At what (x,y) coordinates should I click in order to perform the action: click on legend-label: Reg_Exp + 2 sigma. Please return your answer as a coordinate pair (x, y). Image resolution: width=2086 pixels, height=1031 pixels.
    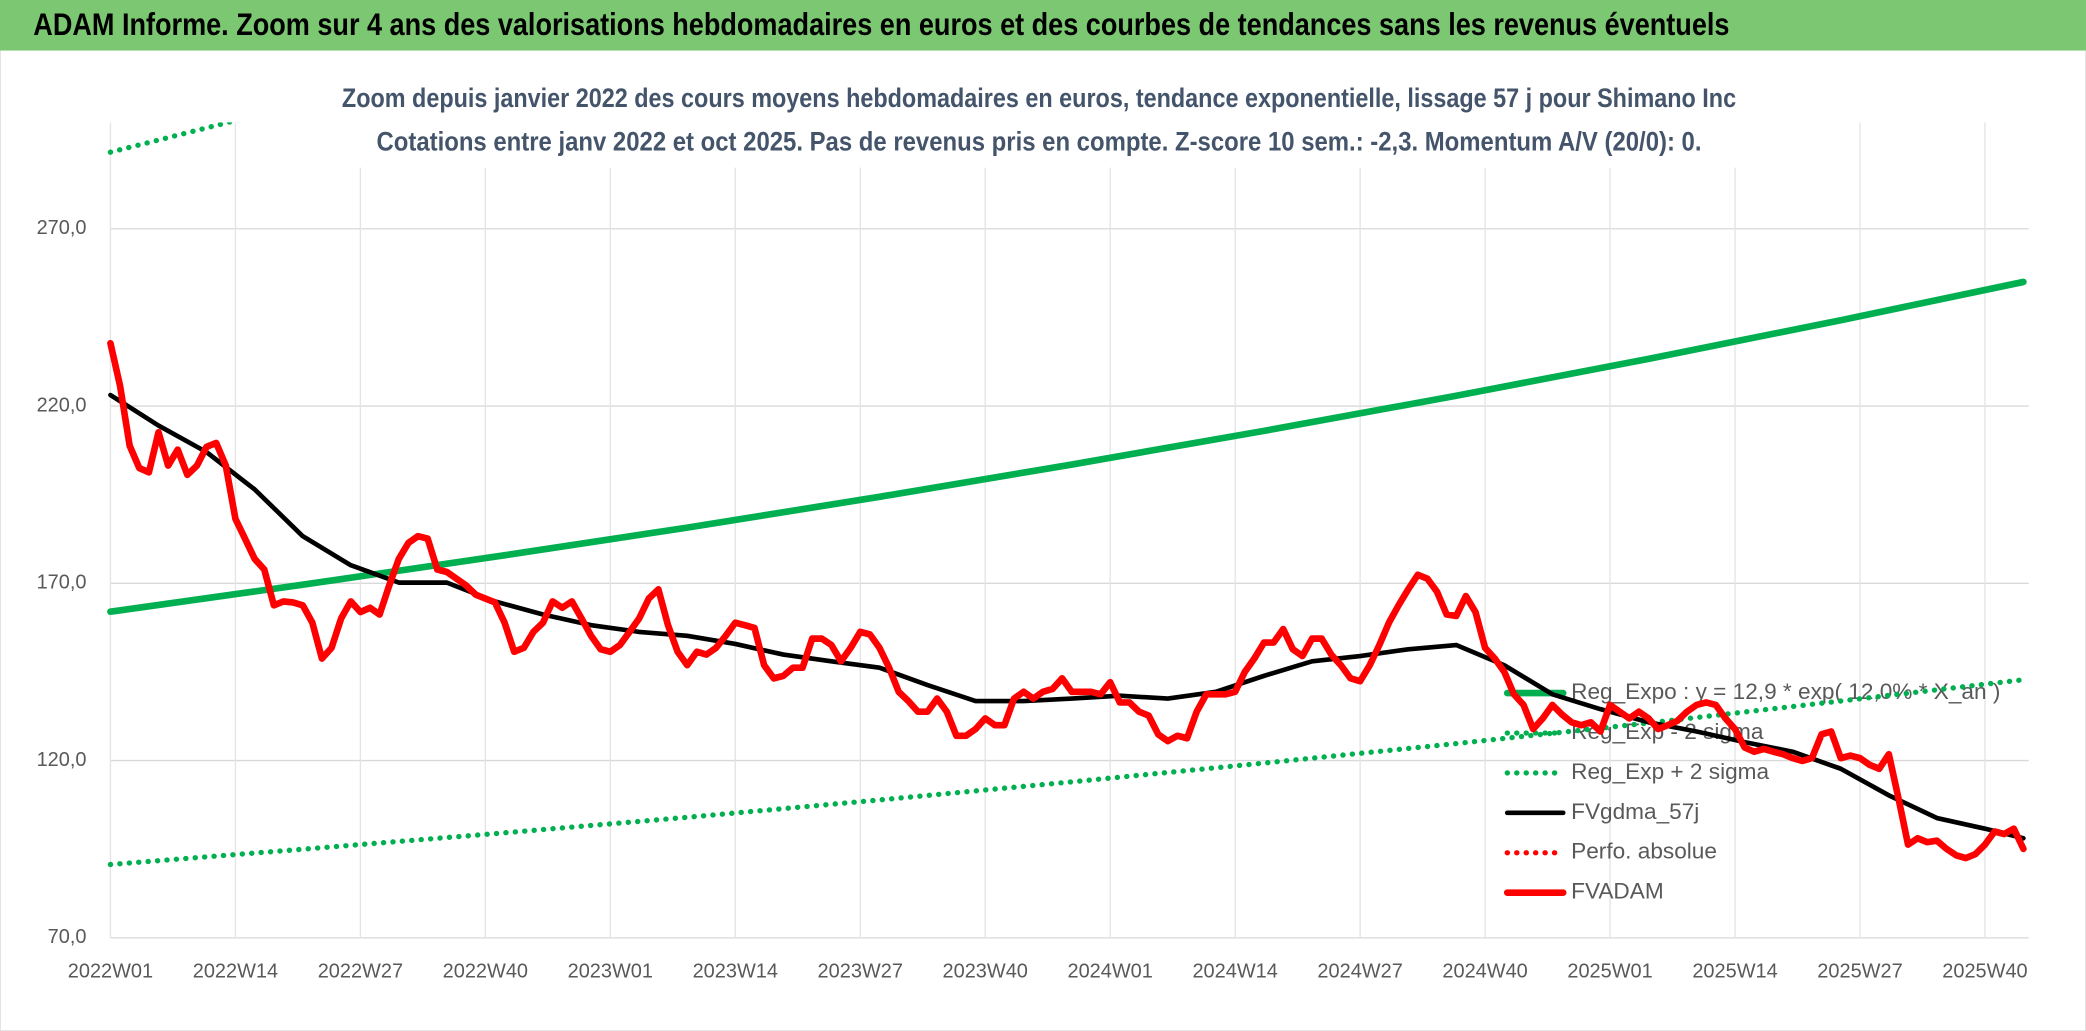
    Looking at the image, I should click on (1670, 771).